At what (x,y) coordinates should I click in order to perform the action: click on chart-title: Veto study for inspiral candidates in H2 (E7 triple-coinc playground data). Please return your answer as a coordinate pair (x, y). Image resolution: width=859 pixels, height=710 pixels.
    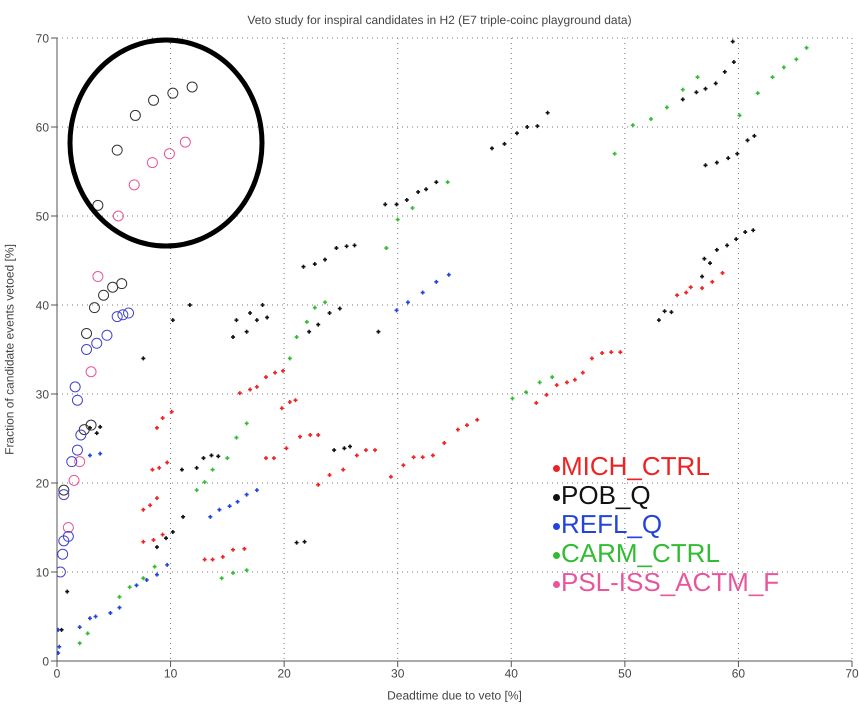
    Looking at the image, I should click on (439, 20).